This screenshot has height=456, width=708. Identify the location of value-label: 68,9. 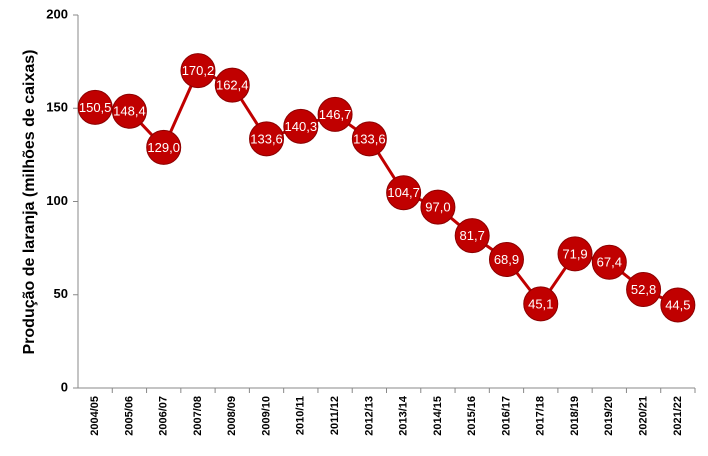
(506, 259).